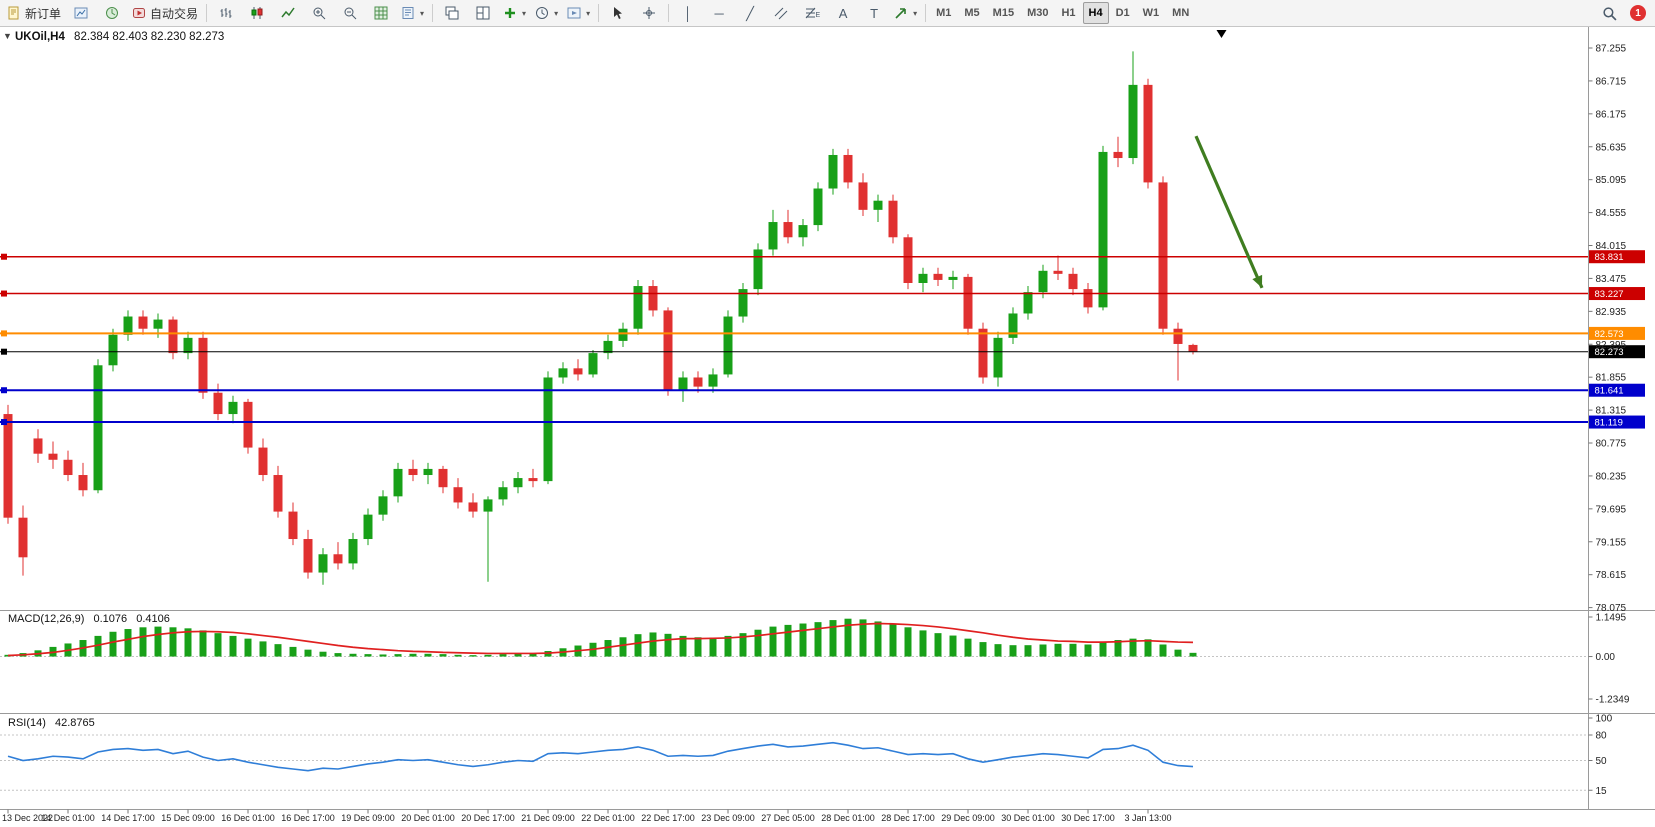 The width and height of the screenshot is (1655, 827). I want to click on chart-end-marker, so click(1221, 34).